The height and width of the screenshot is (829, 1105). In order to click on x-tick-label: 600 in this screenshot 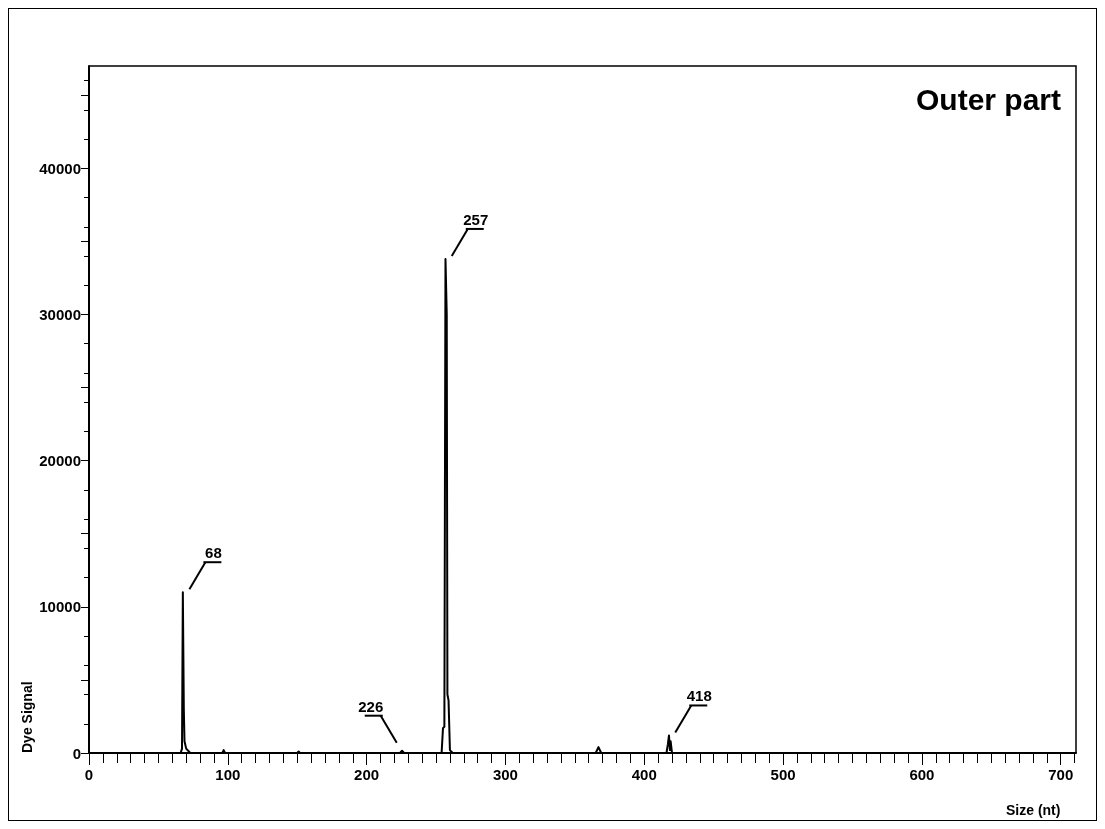, I will do `click(922, 774)`.